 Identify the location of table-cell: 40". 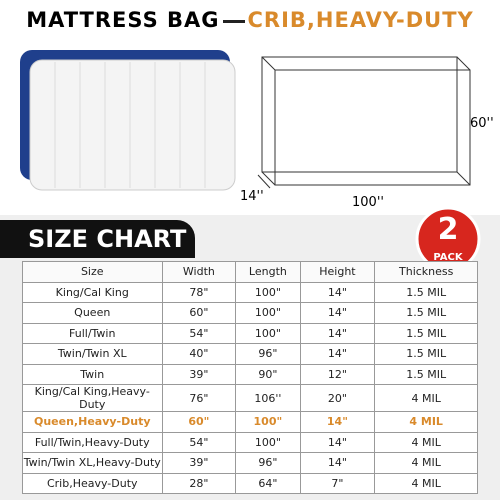
(199, 354).